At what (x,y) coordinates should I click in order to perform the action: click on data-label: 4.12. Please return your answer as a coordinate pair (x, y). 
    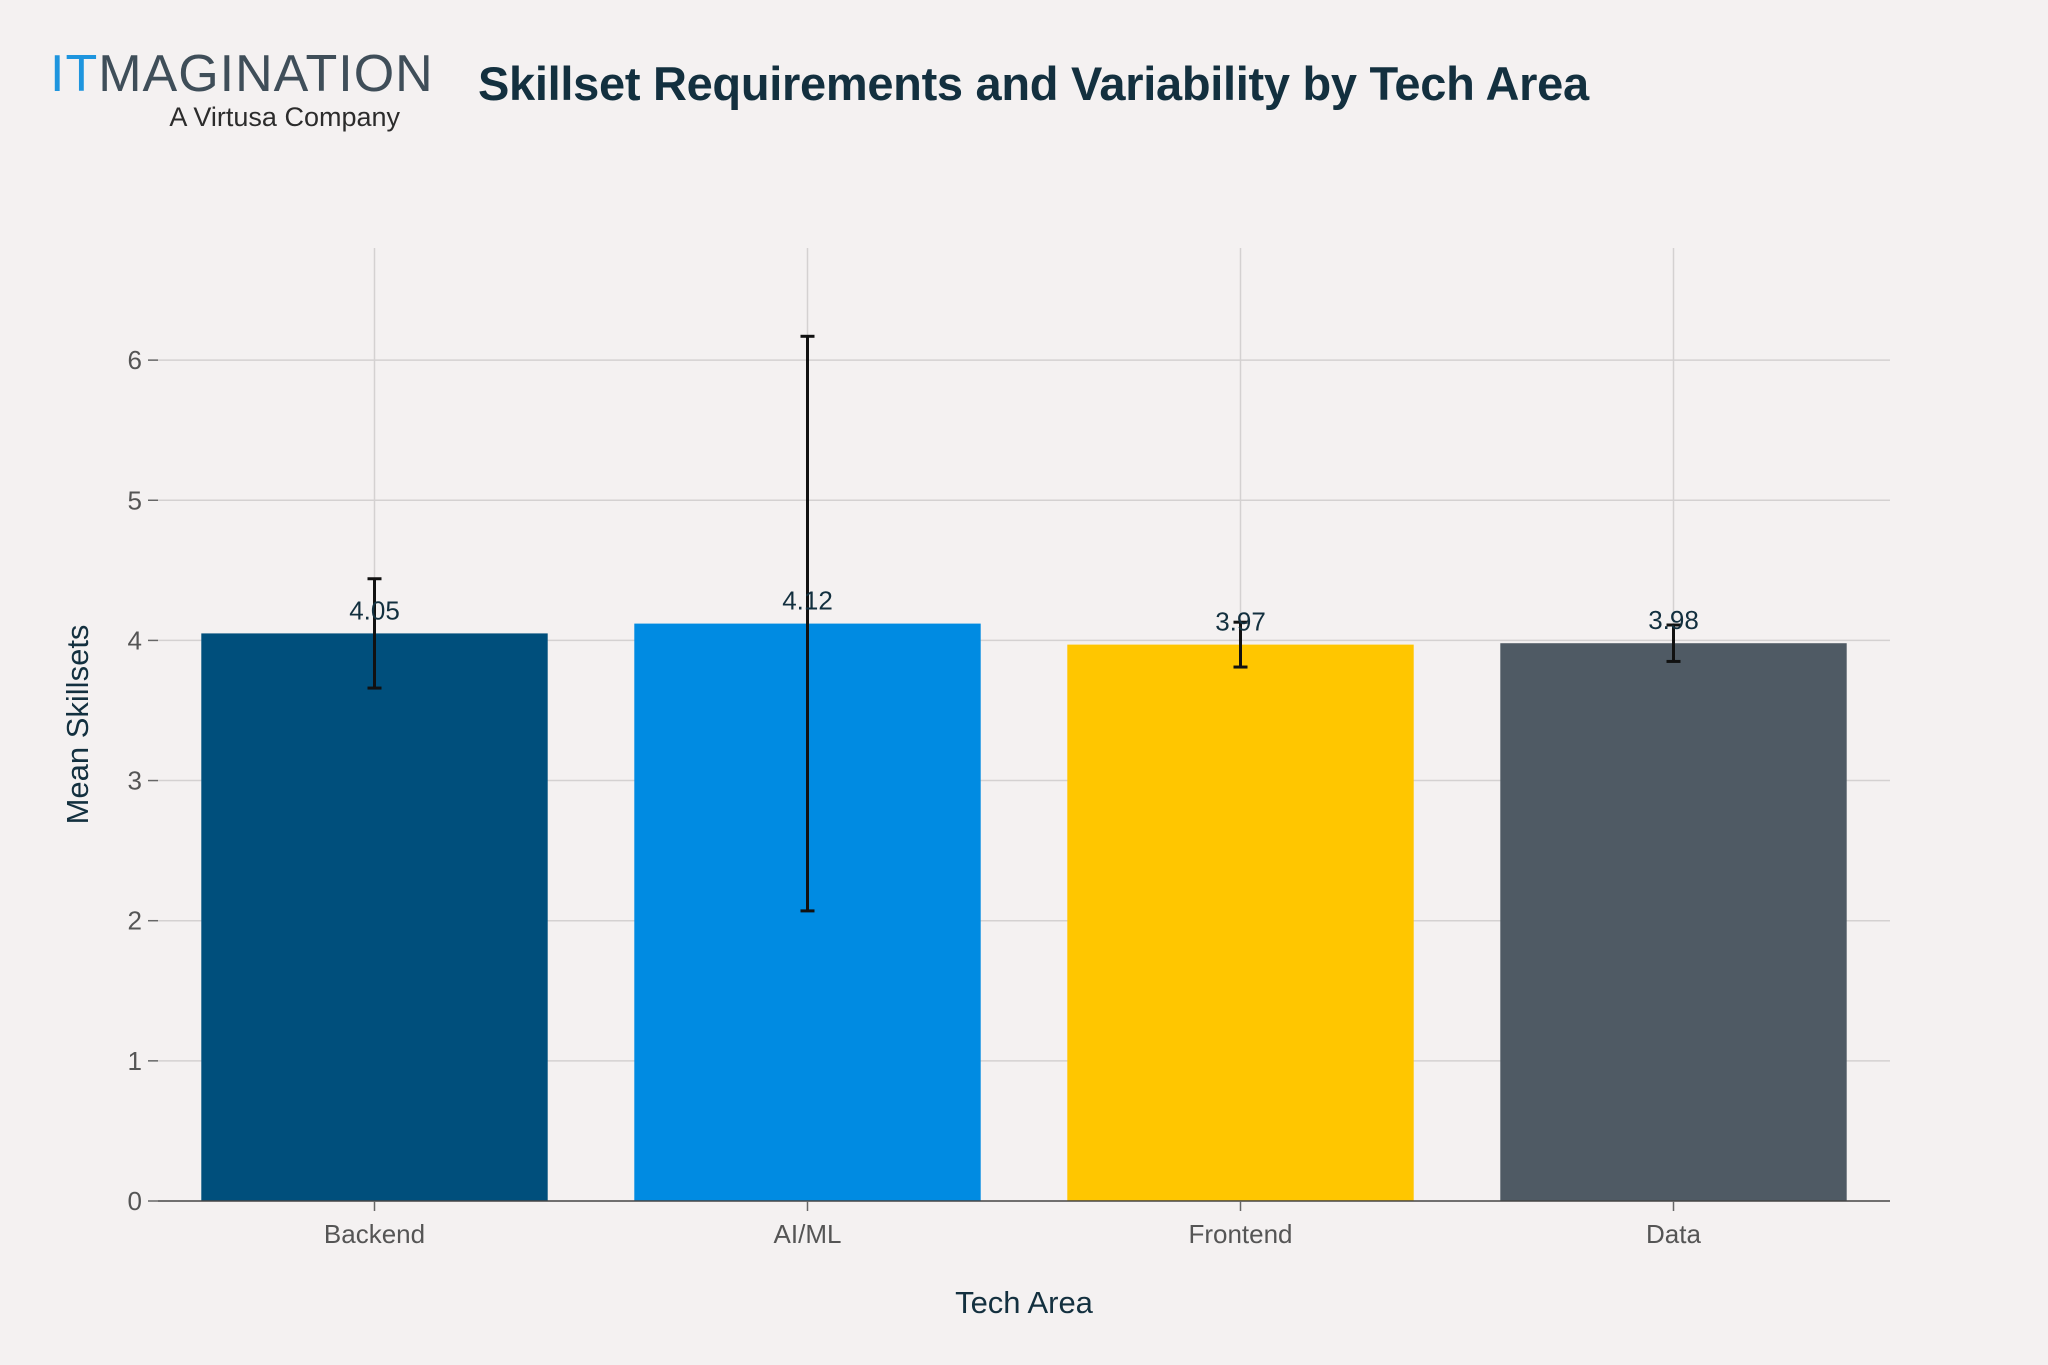
    Looking at the image, I should click on (807, 601).